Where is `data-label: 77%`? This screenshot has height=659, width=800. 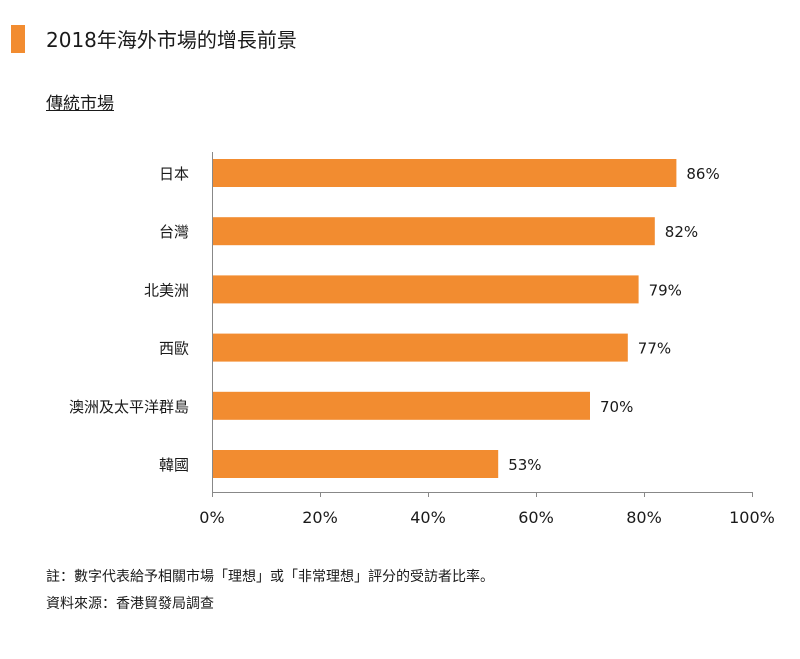
data-label: 77% is located at coordinates (654, 349).